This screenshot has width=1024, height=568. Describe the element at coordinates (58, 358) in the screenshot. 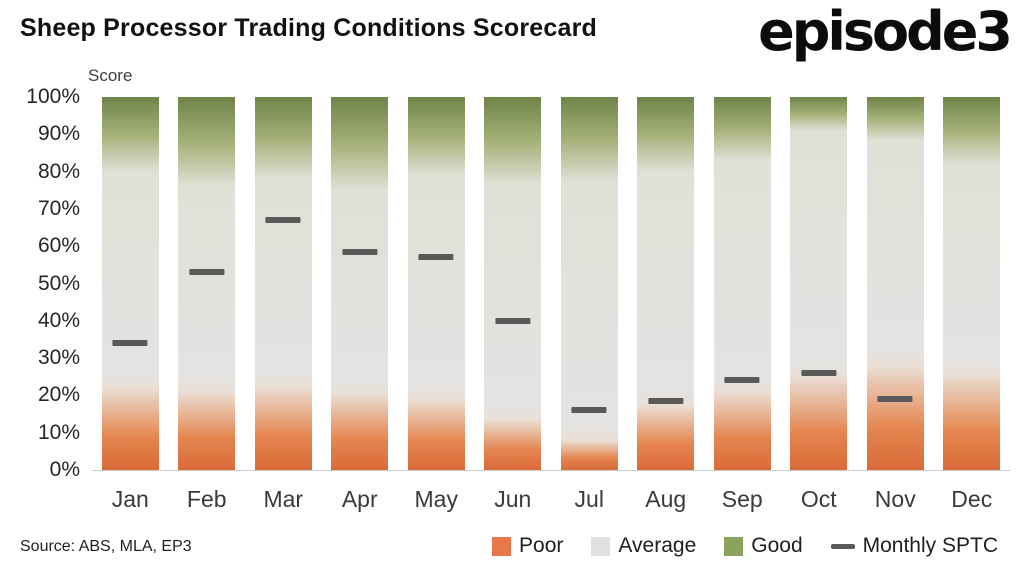

I see `y-tick-label: 30%` at that location.